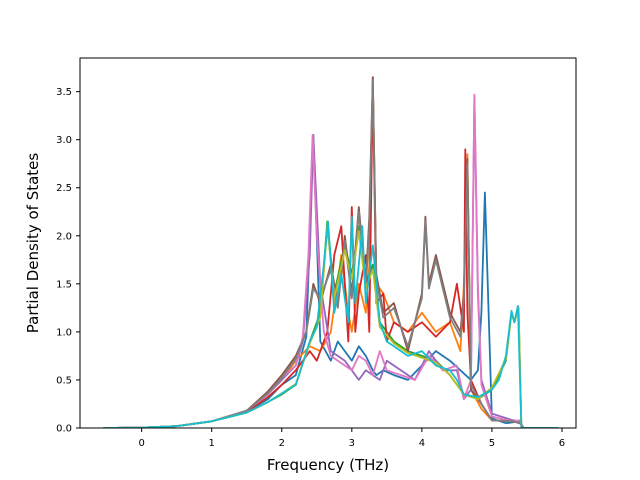  Describe the element at coordinates (492, 443) in the screenshot. I see `x-tick-label: 5` at that location.